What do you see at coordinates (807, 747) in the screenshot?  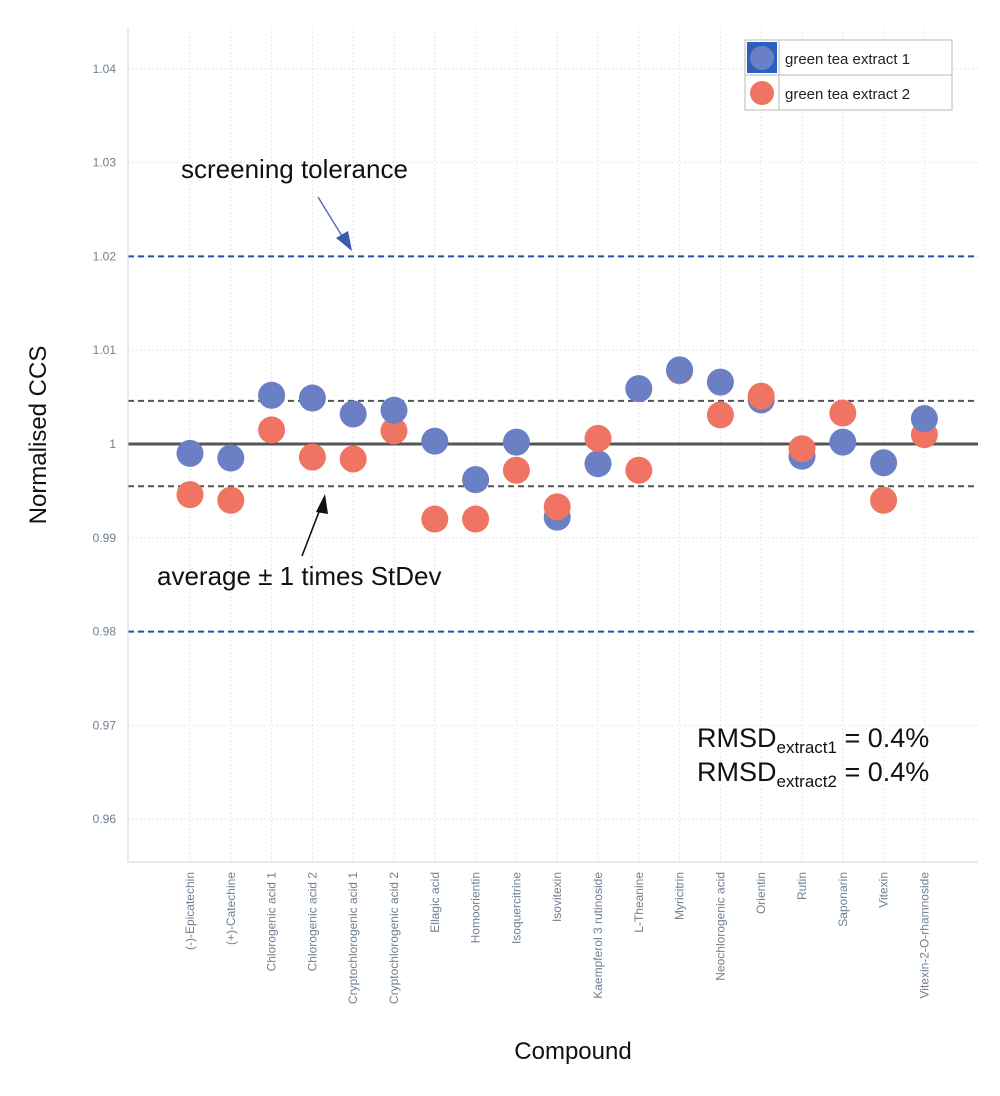 I see `rmsd1-sub: extract1` at bounding box center [807, 747].